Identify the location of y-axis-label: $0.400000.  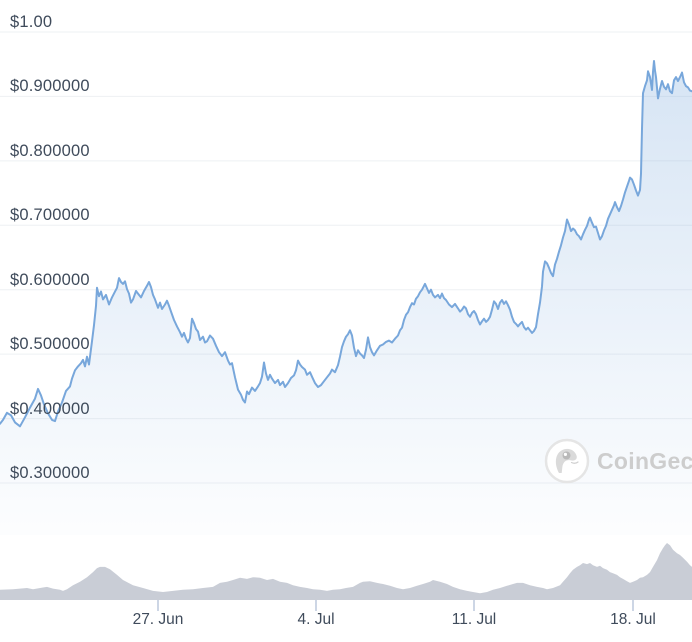
(50, 408).